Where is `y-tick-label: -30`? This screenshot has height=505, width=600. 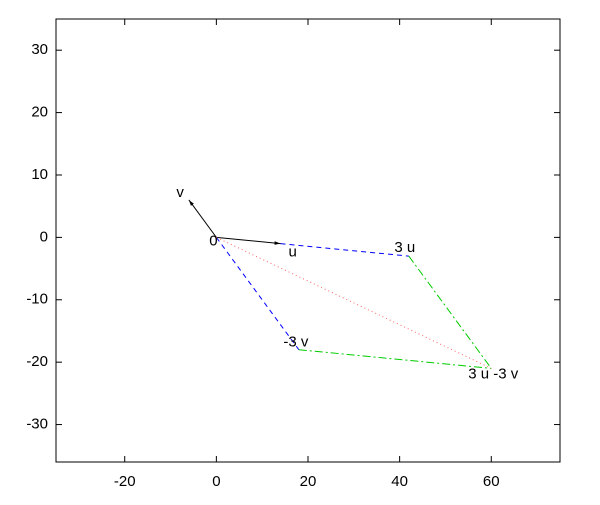
y-tick-label: -30 is located at coordinates (37, 424).